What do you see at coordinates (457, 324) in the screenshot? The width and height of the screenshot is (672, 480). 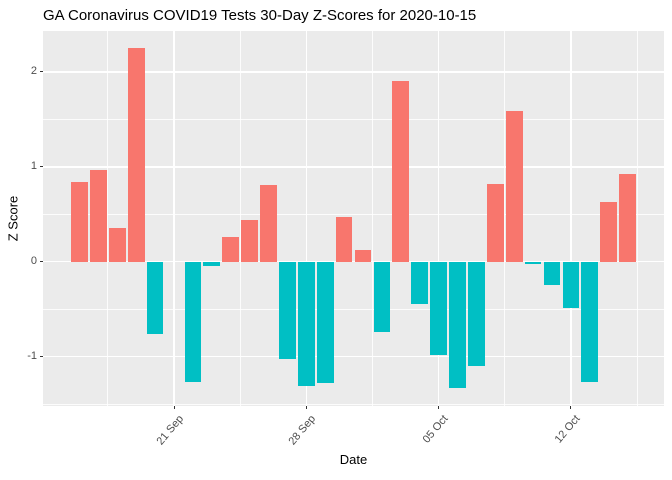 I see `bar-06-oct` at bounding box center [457, 324].